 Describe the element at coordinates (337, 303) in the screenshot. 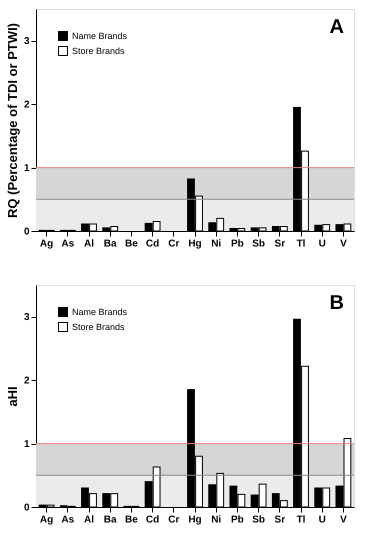

I see `annotation: B` at that location.